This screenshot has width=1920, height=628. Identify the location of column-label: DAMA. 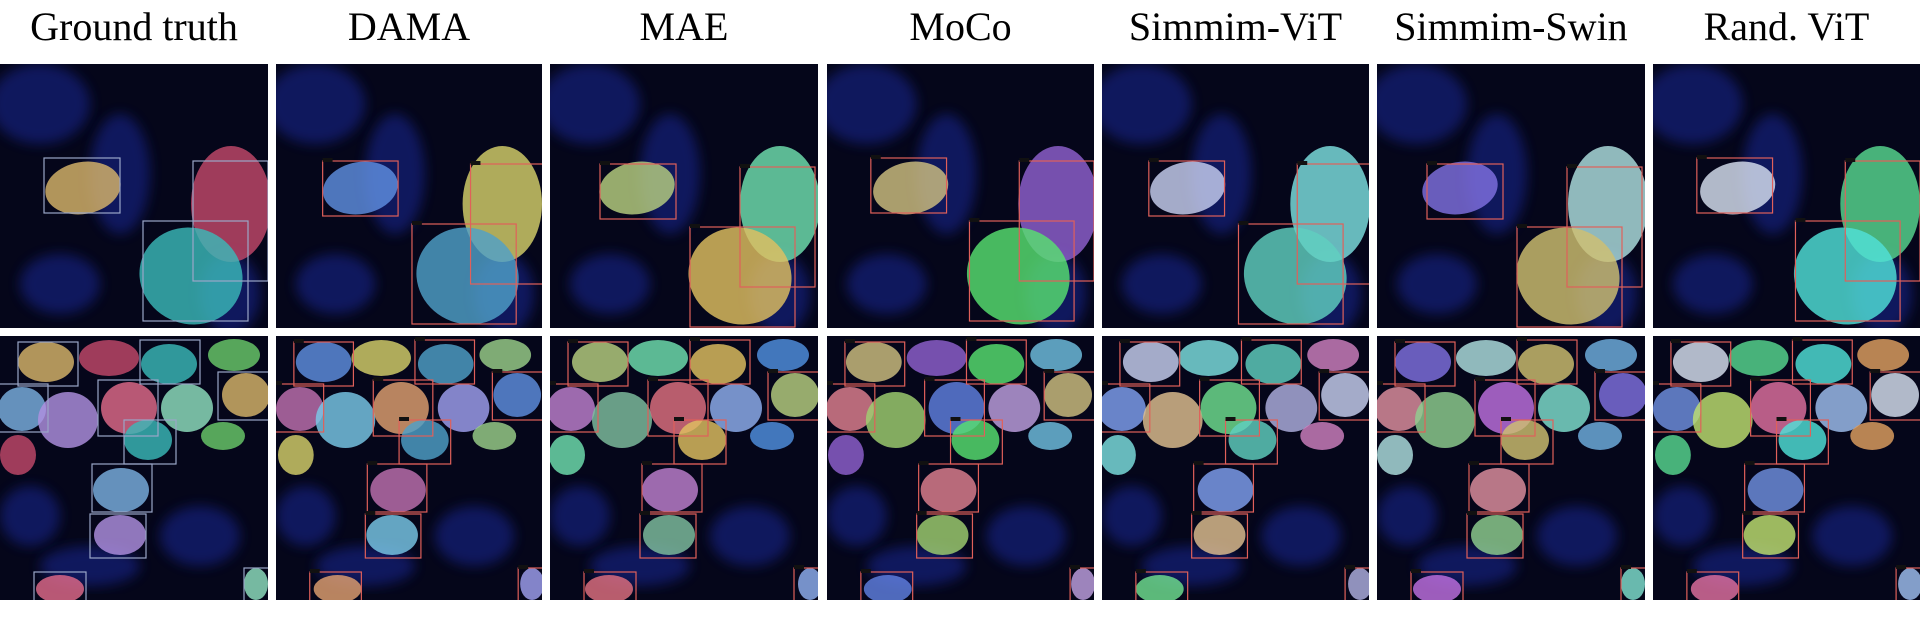
(409, 26).